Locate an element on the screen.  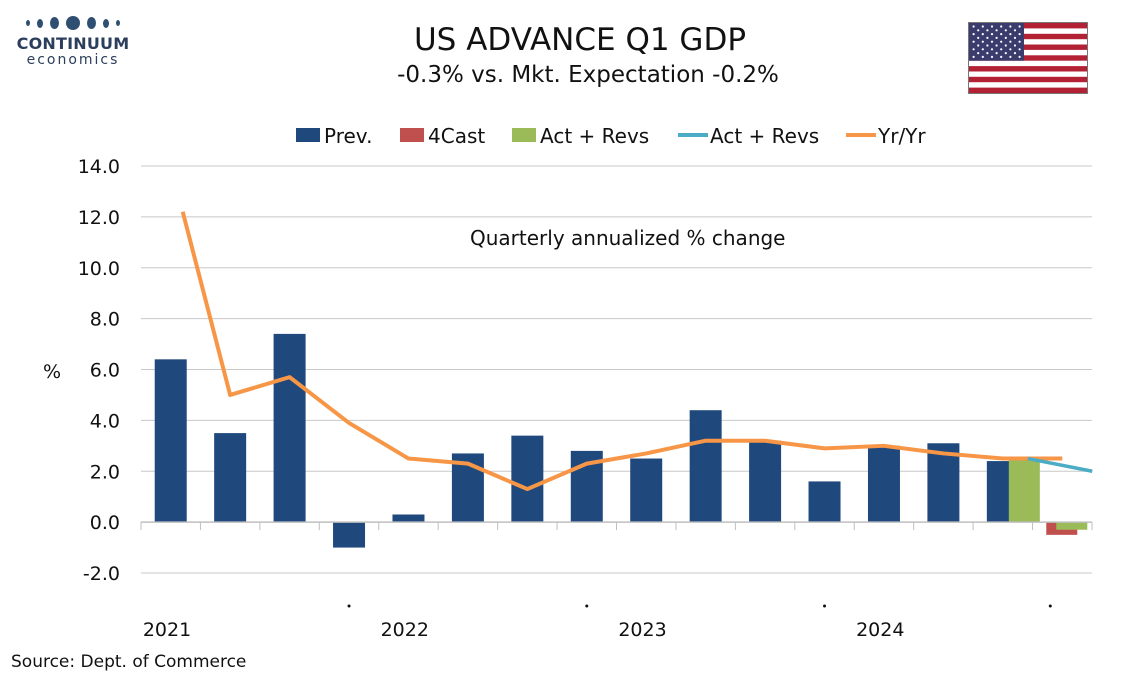
y-axis-label: % is located at coordinates (52, 372).